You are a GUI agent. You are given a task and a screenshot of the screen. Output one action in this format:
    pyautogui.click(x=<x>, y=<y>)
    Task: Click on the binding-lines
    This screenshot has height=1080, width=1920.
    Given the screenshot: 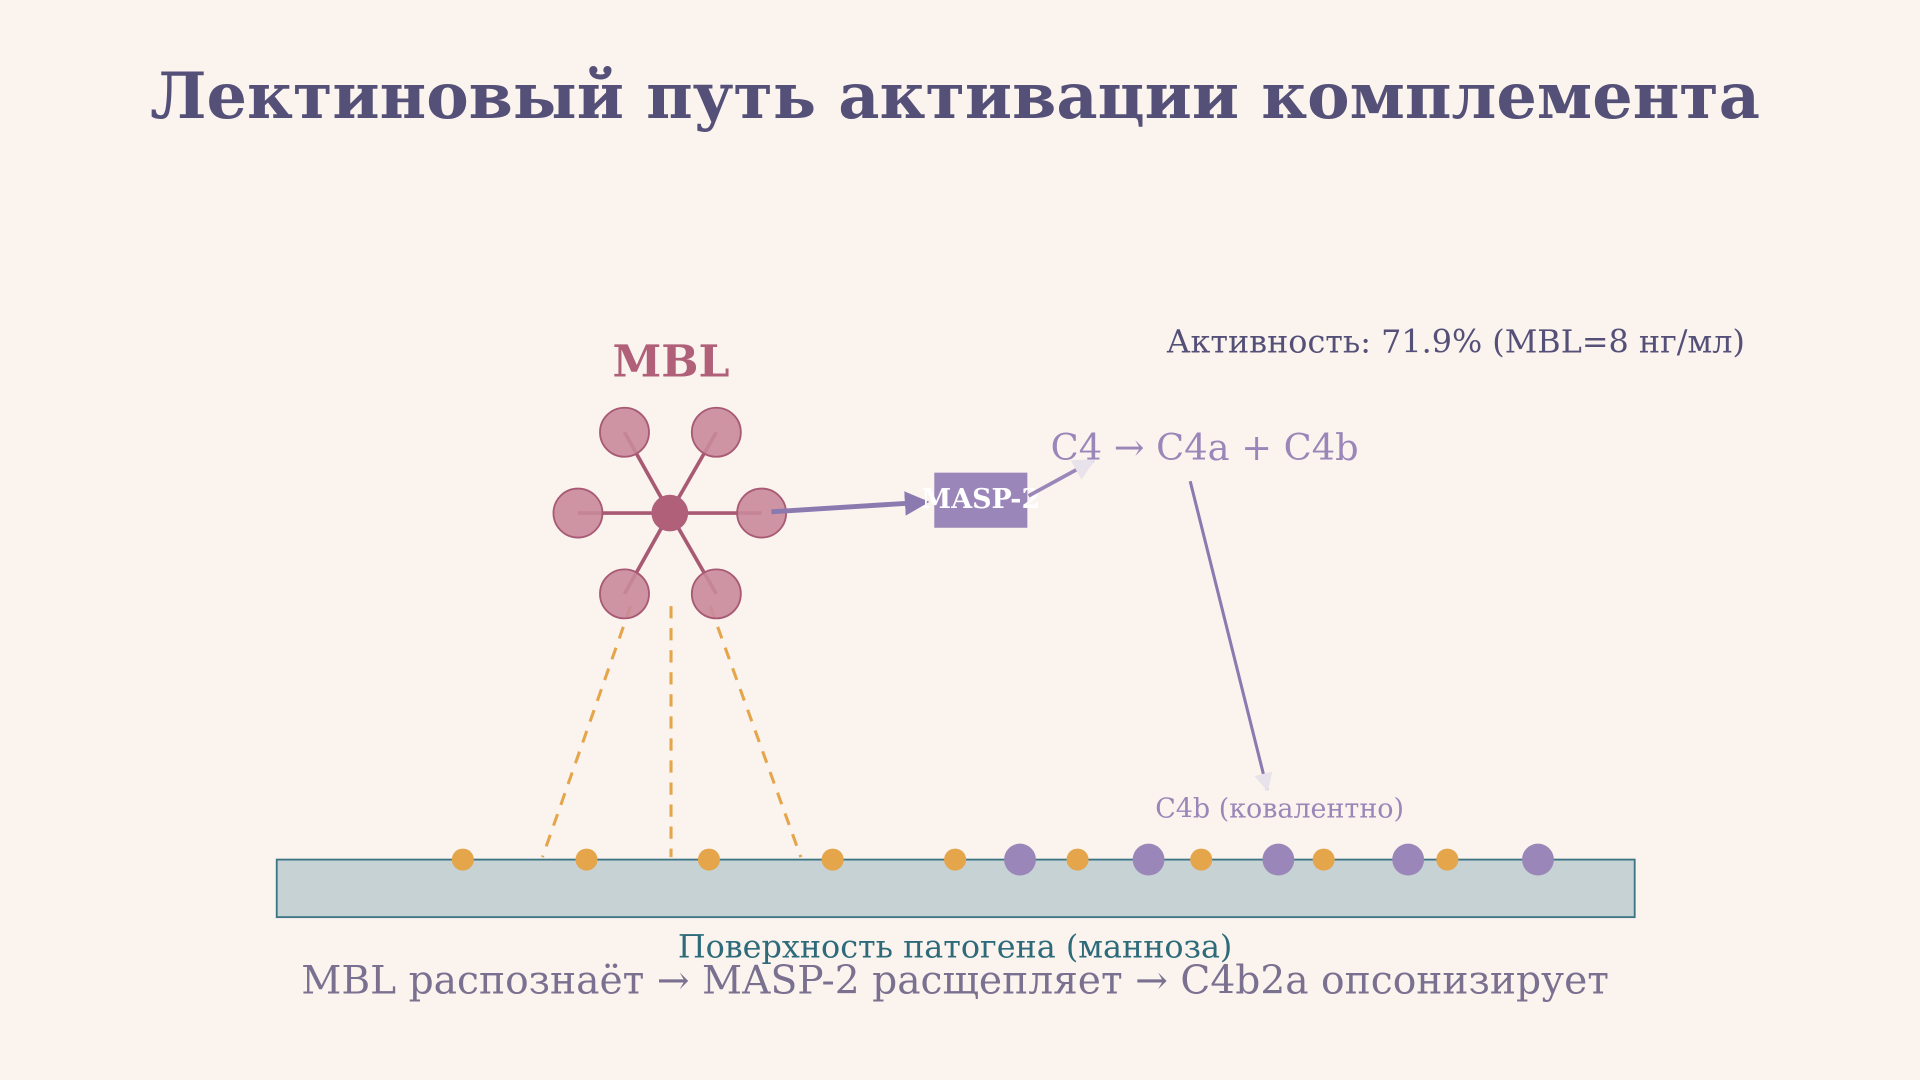 What is the action you would take?
    pyautogui.click(x=672, y=731)
    